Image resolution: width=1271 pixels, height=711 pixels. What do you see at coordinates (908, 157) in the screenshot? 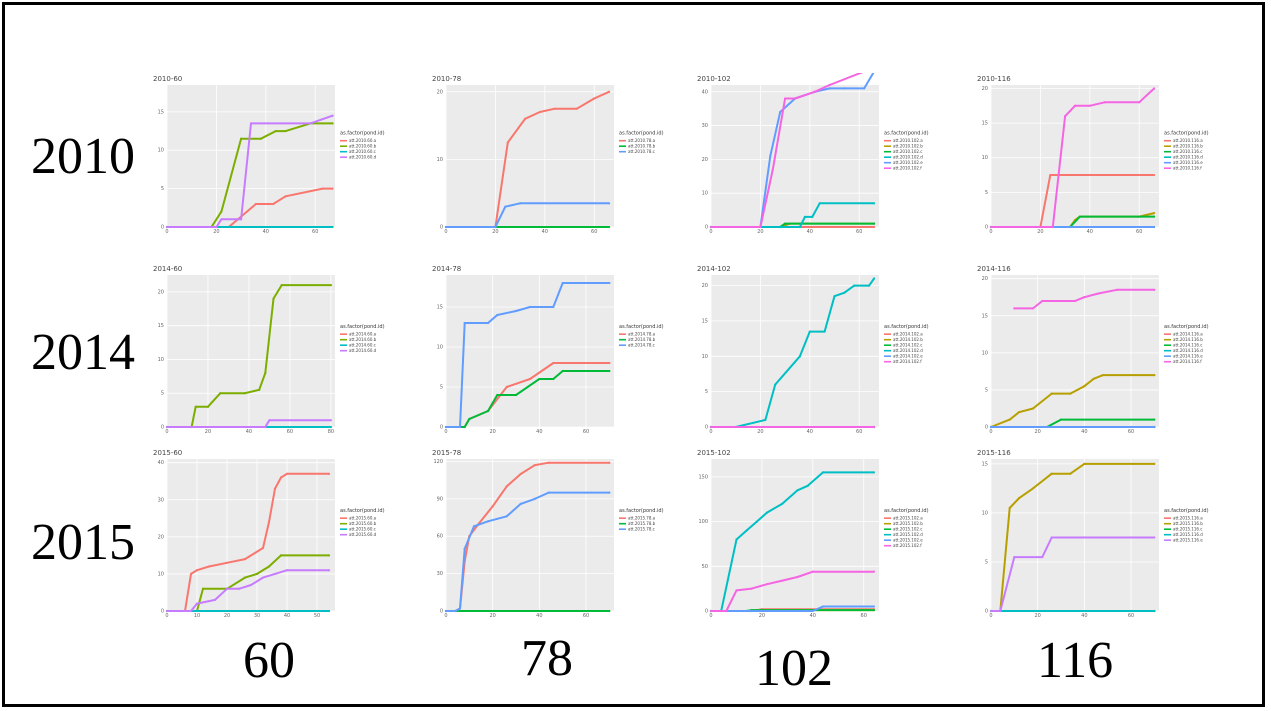
I see `legend-label: att.2010.102.d` at bounding box center [908, 157].